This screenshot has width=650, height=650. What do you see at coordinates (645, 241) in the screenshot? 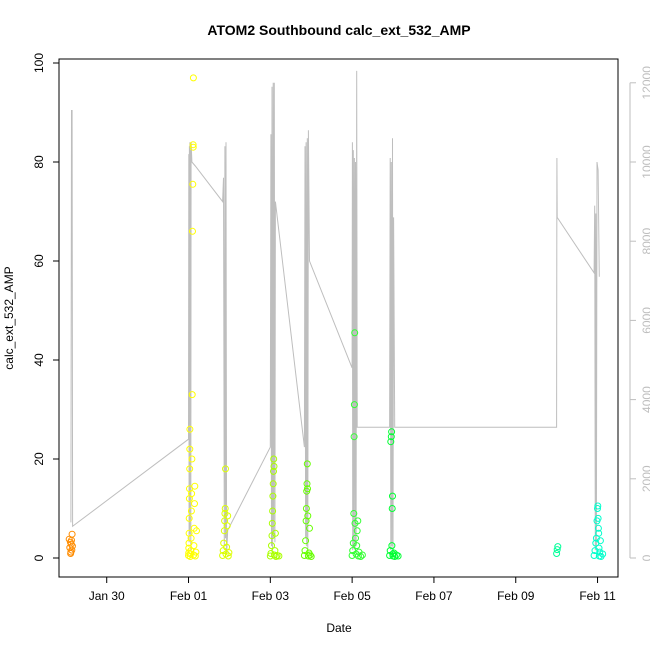
I see `y2-tick-label: 8000` at bounding box center [645, 241].